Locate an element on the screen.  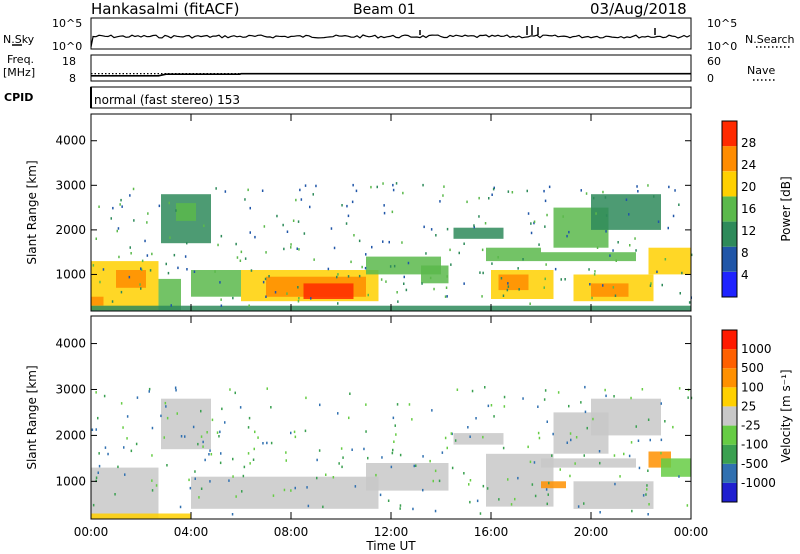
velocity-colorbar-tick-label: -25 is located at coordinates (751, 426).